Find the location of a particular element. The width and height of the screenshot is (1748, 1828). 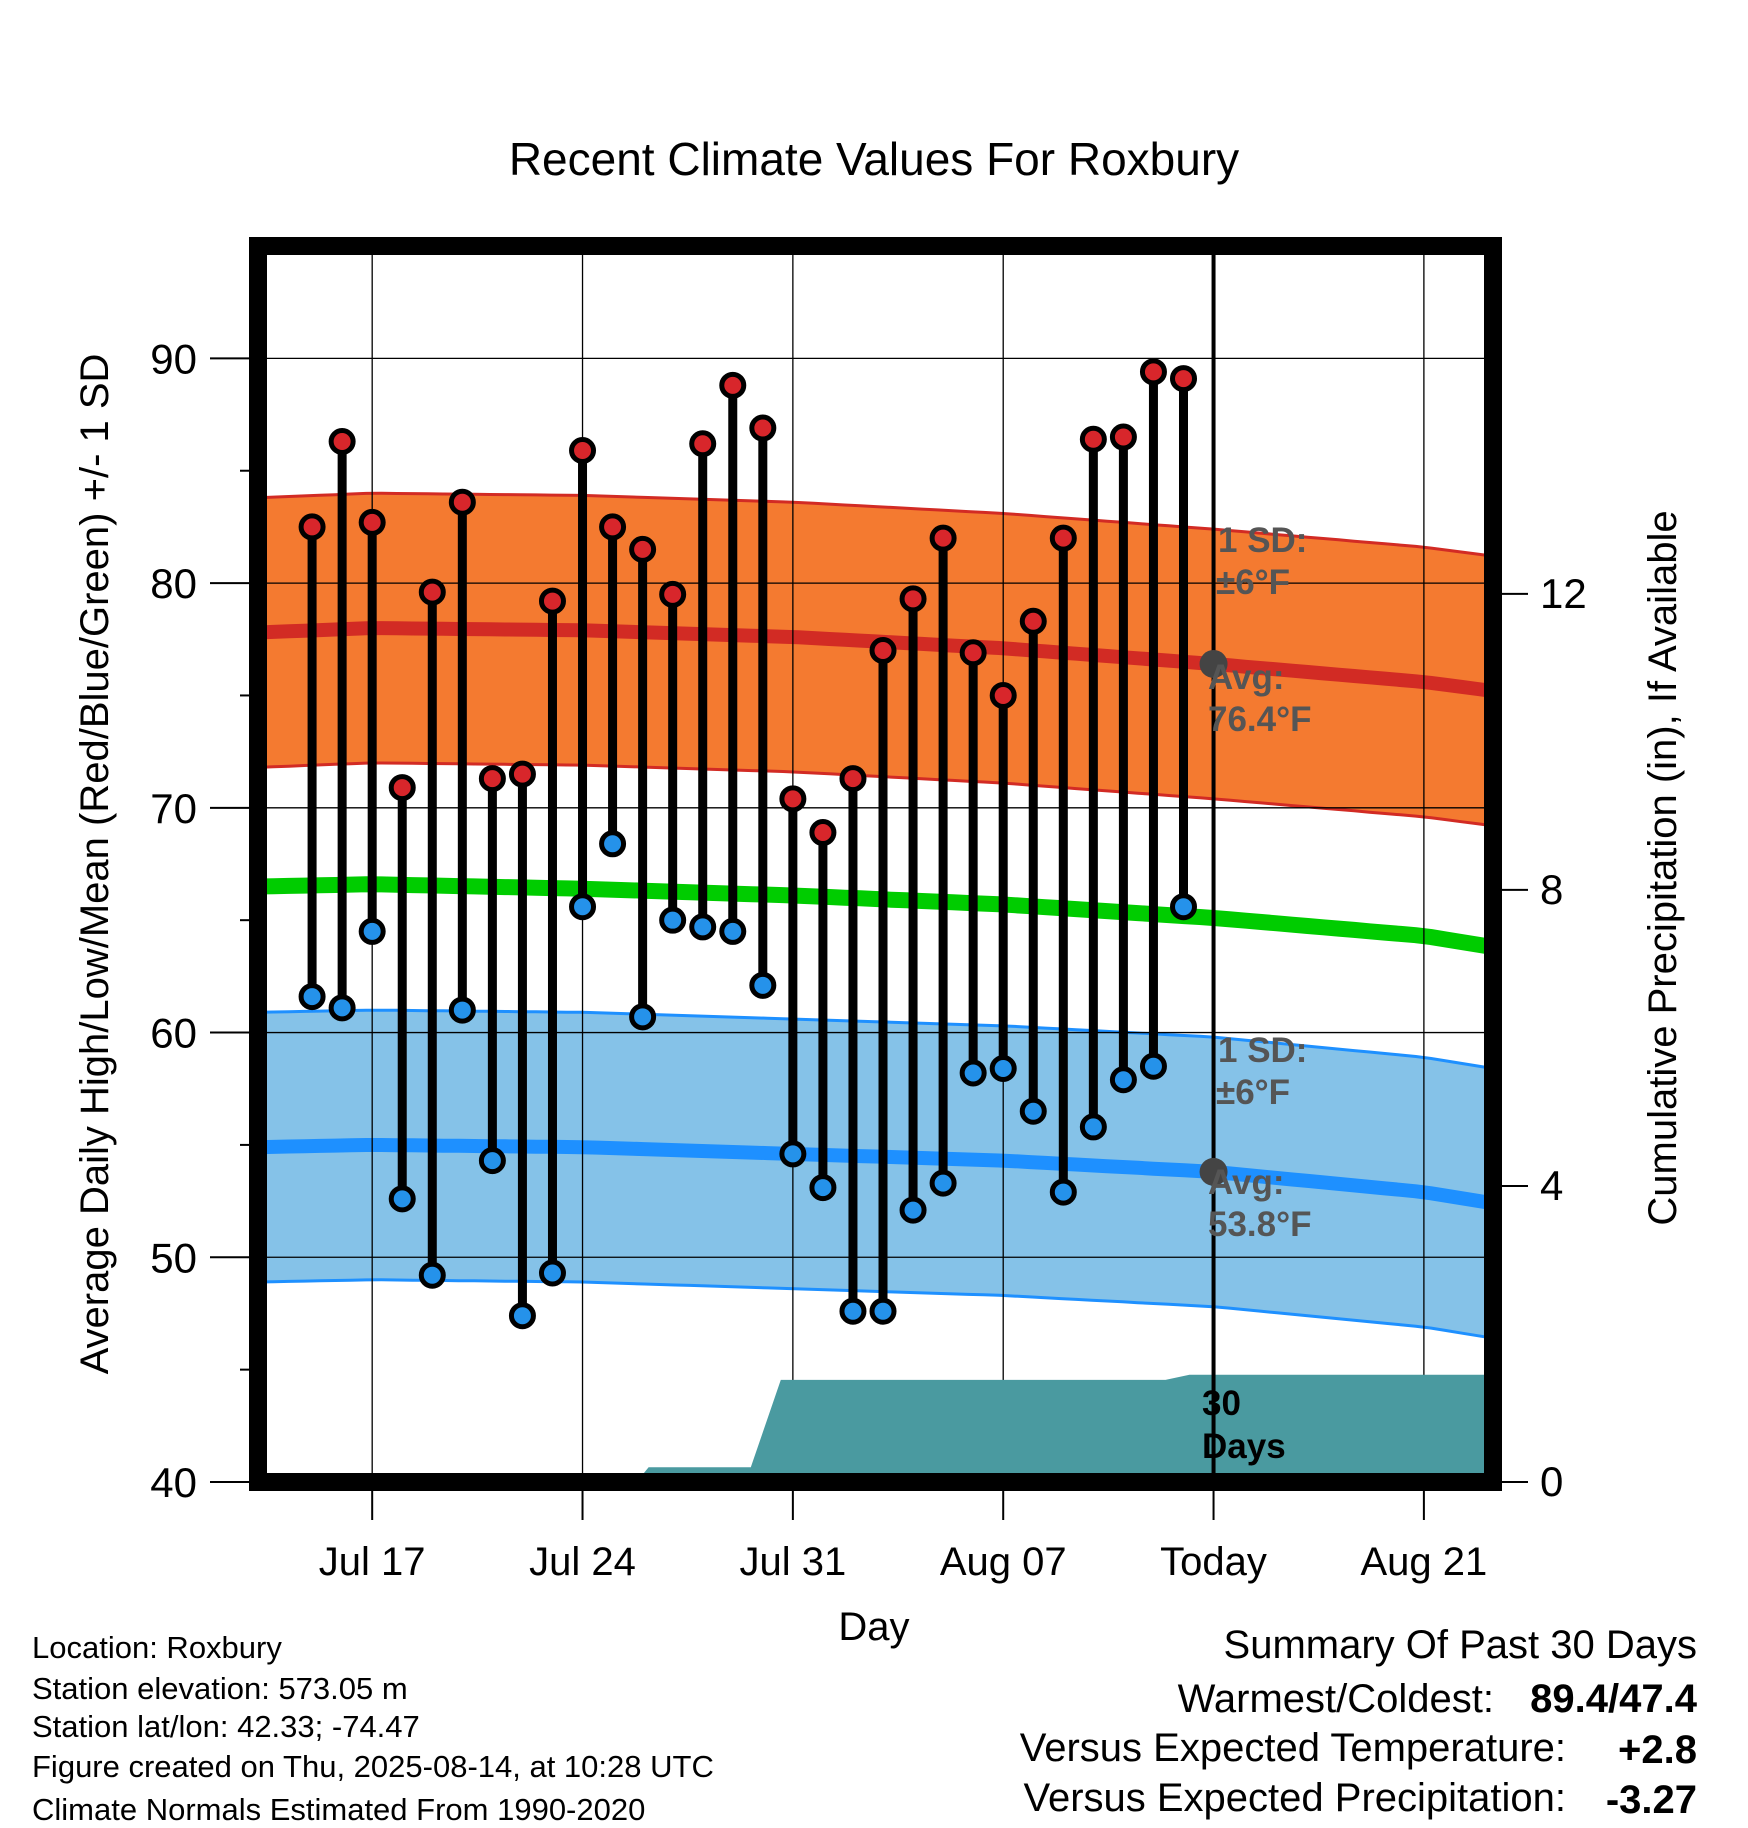

normal-low-line is located at coordinates (875, 1174).